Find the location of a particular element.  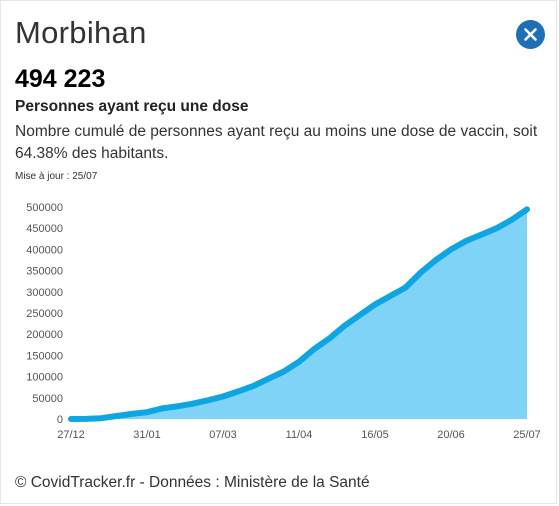

x-tick-label: 07/03 is located at coordinates (223, 435).